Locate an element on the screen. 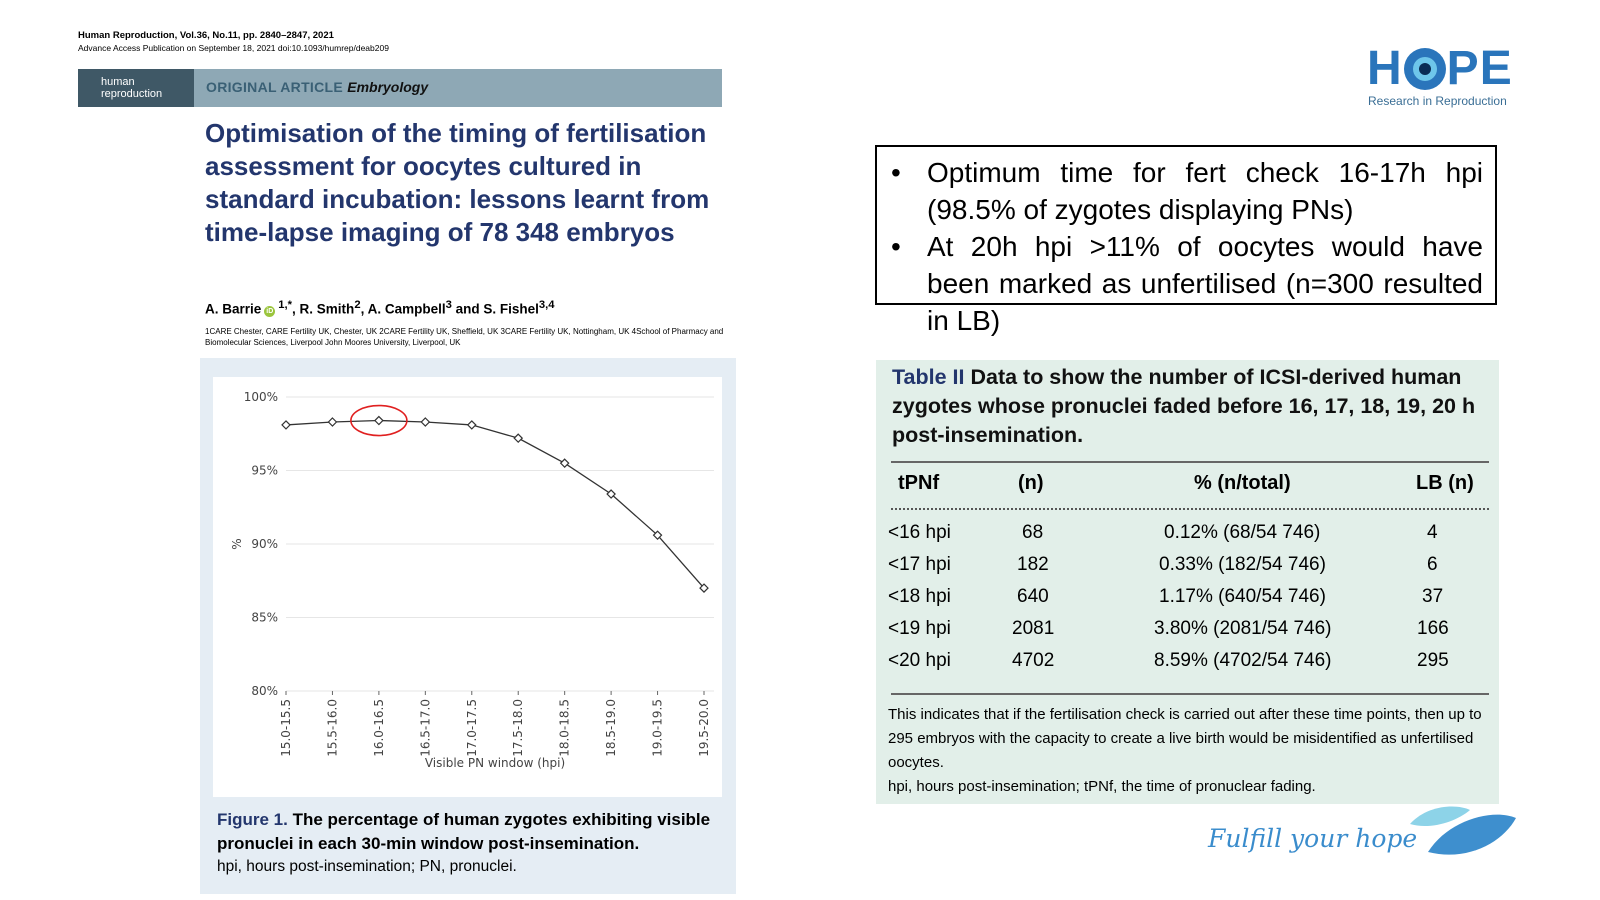 This screenshot has width=1600, height=900. author-name: , A. Campbell is located at coordinates (403, 309).